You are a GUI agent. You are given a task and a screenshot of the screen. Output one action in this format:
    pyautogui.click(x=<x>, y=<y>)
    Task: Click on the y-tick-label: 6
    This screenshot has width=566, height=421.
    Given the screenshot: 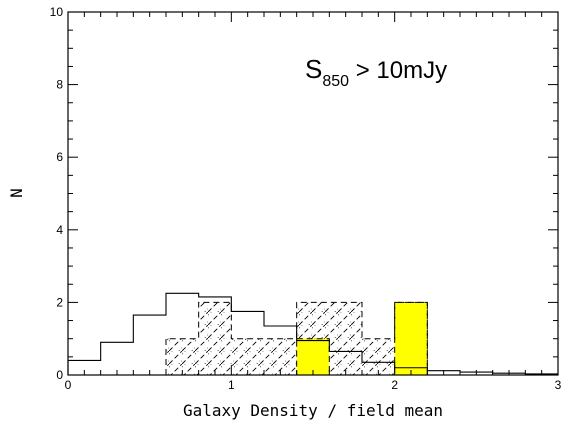 What is the action you would take?
    pyautogui.click(x=59, y=157)
    